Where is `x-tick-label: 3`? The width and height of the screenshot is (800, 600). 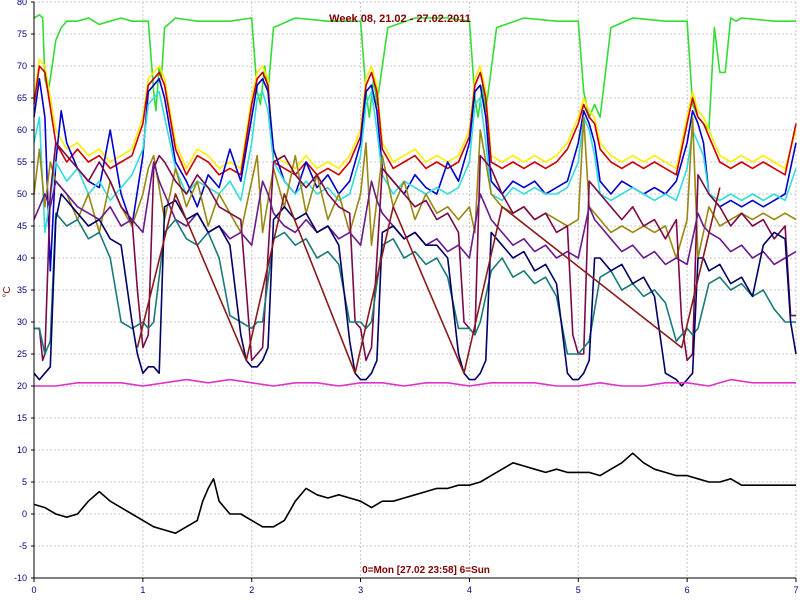 x-tick-label: 3 is located at coordinates (360, 590).